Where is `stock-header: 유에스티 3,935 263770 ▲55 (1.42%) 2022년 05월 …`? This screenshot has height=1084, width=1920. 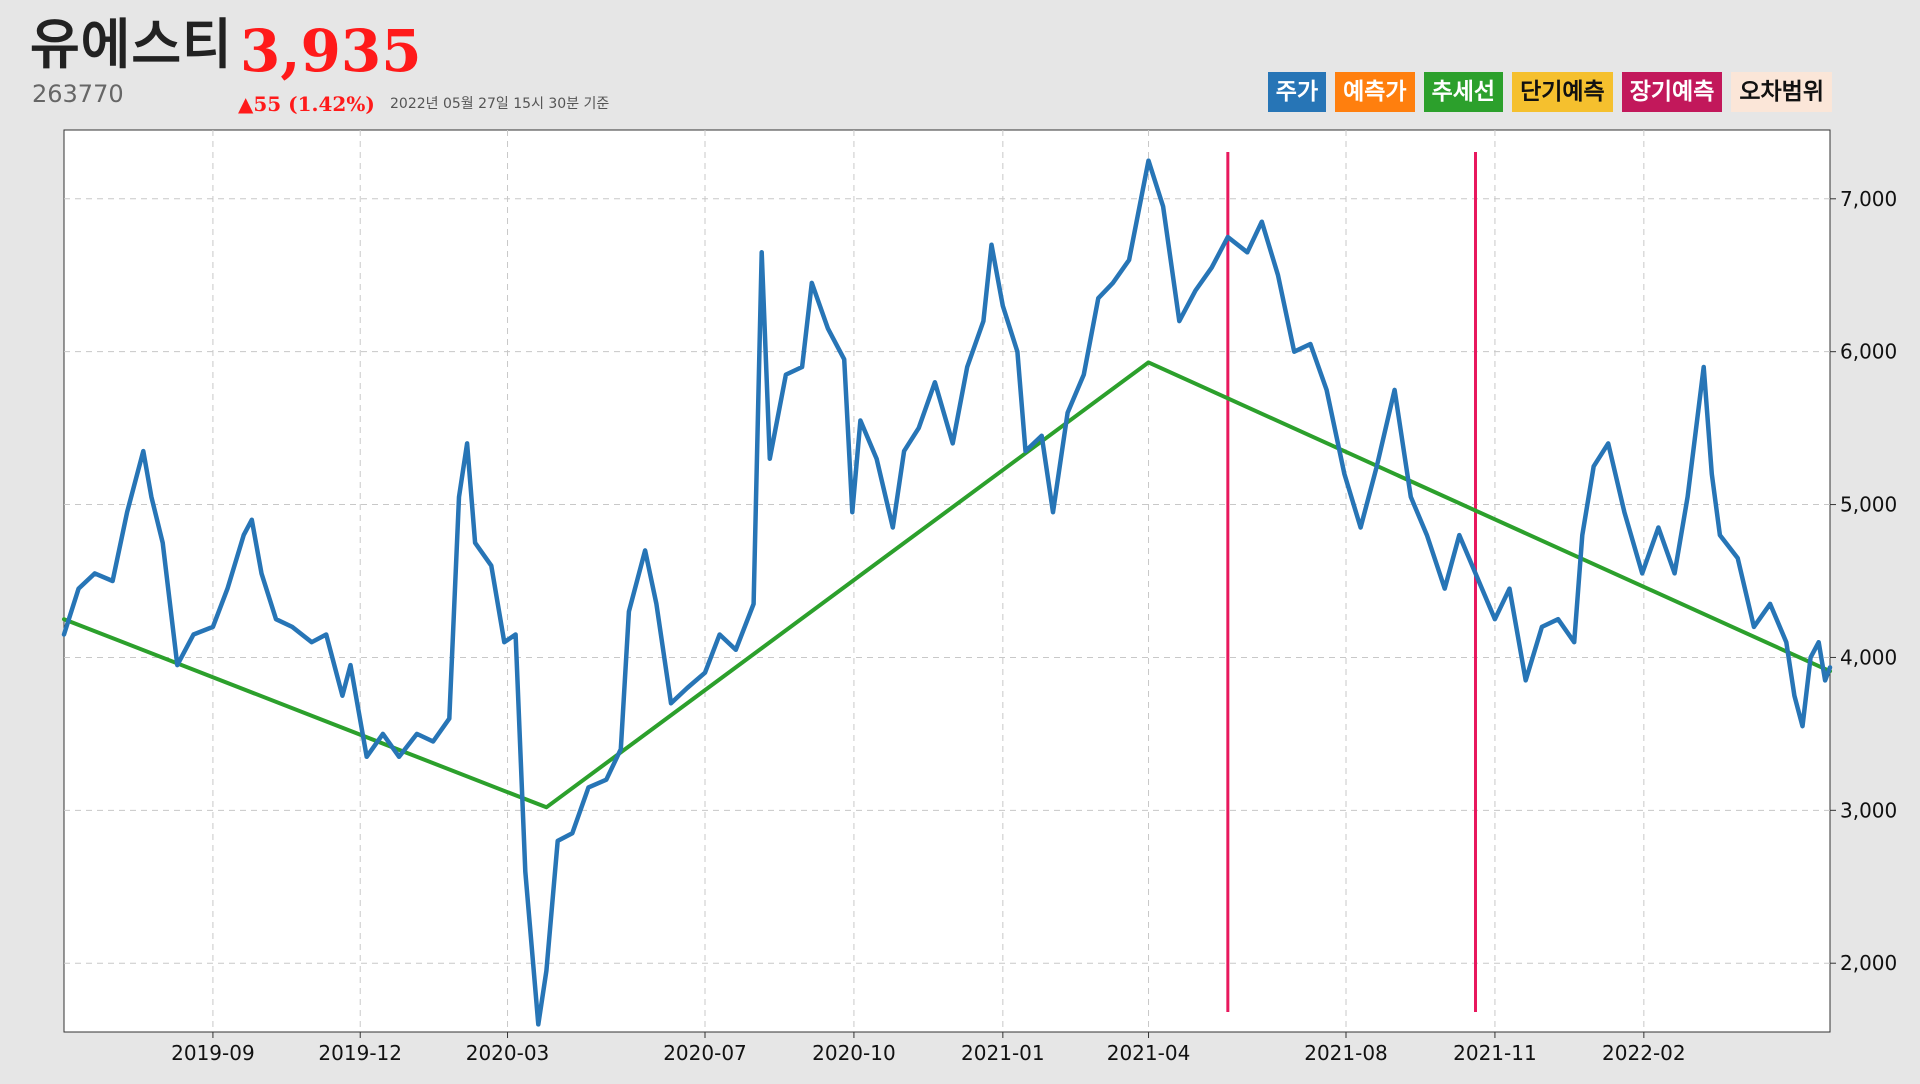 stock-header: 유에스티 3,935 263770 ▲55 (1.42%) 2022년 05월 … is located at coordinates (960, 65).